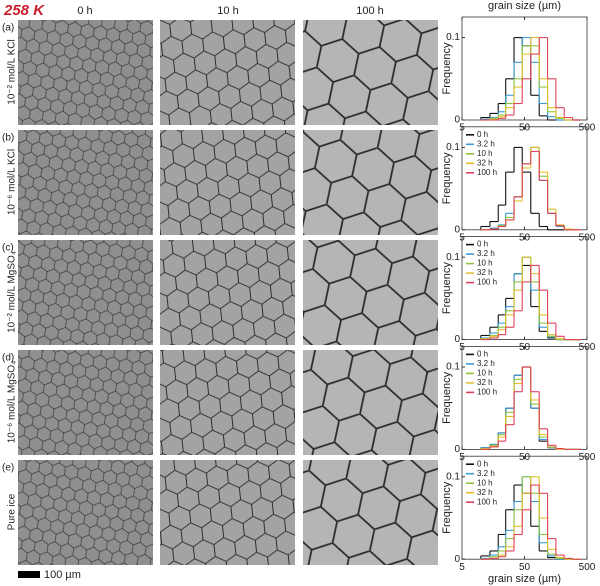 This screenshot has height=586, width=600. Describe the element at coordinates (12, 71) in the screenshot. I see `sample-label: 10⁻² mol/L KCl` at that location.